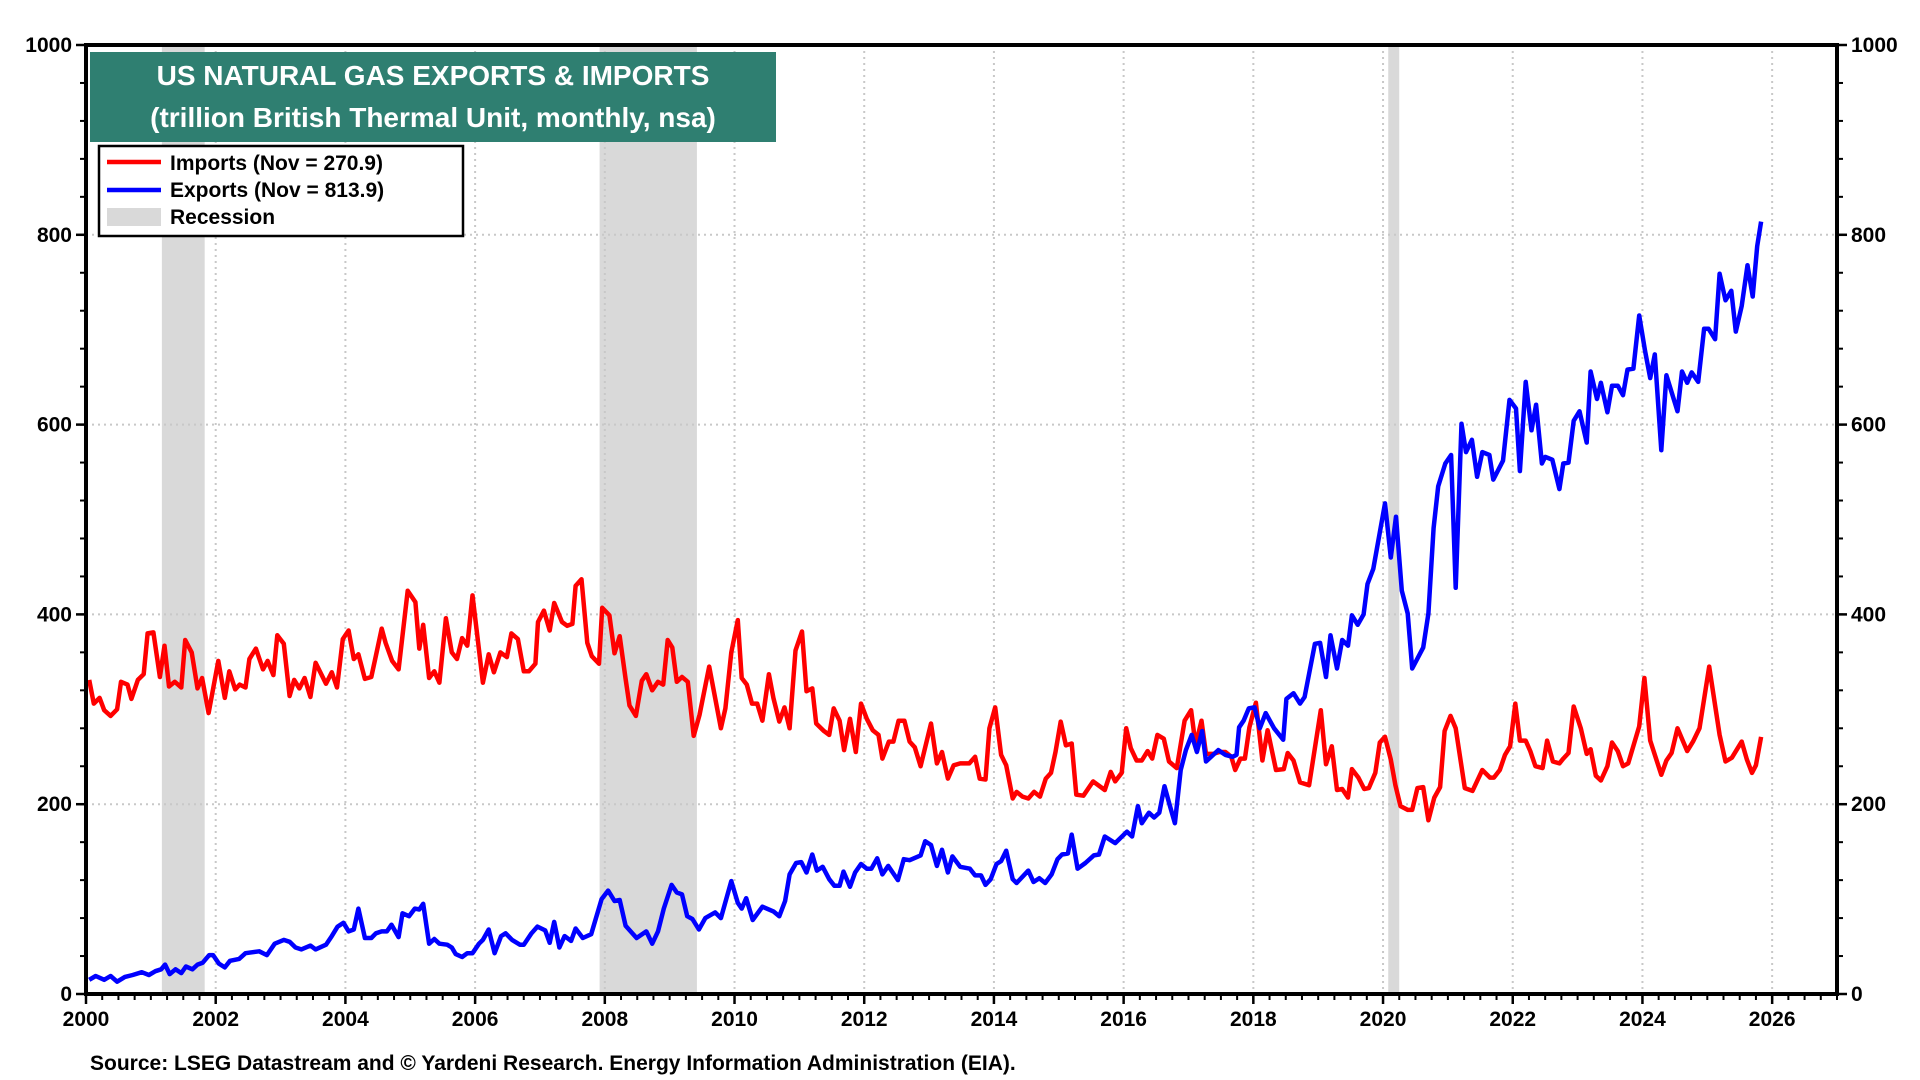 The image size is (1920, 1080). Describe the element at coordinates (1857, 994) in the screenshot. I see `y-tick-label-right: 0` at that location.